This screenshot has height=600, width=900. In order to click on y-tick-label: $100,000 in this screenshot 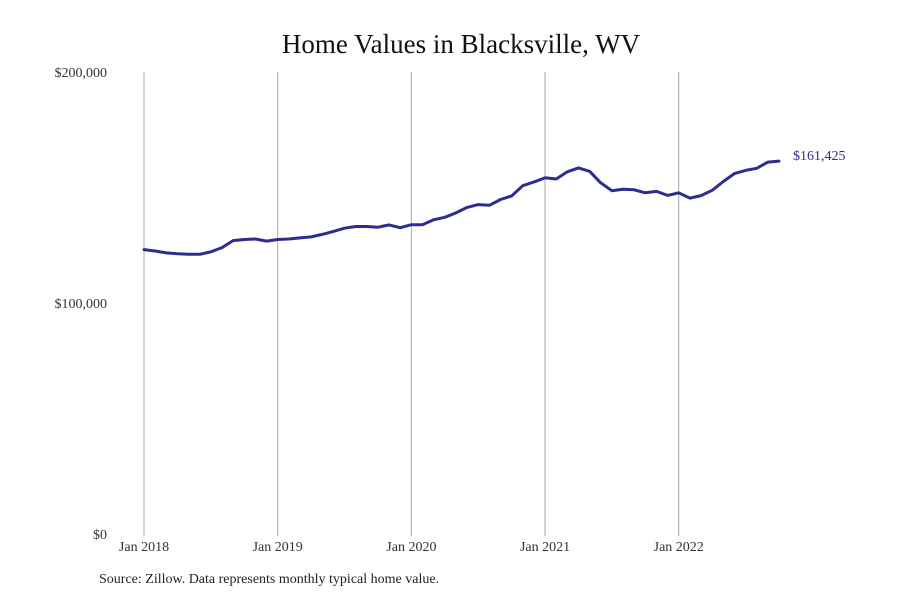, I will do `click(81, 304)`.